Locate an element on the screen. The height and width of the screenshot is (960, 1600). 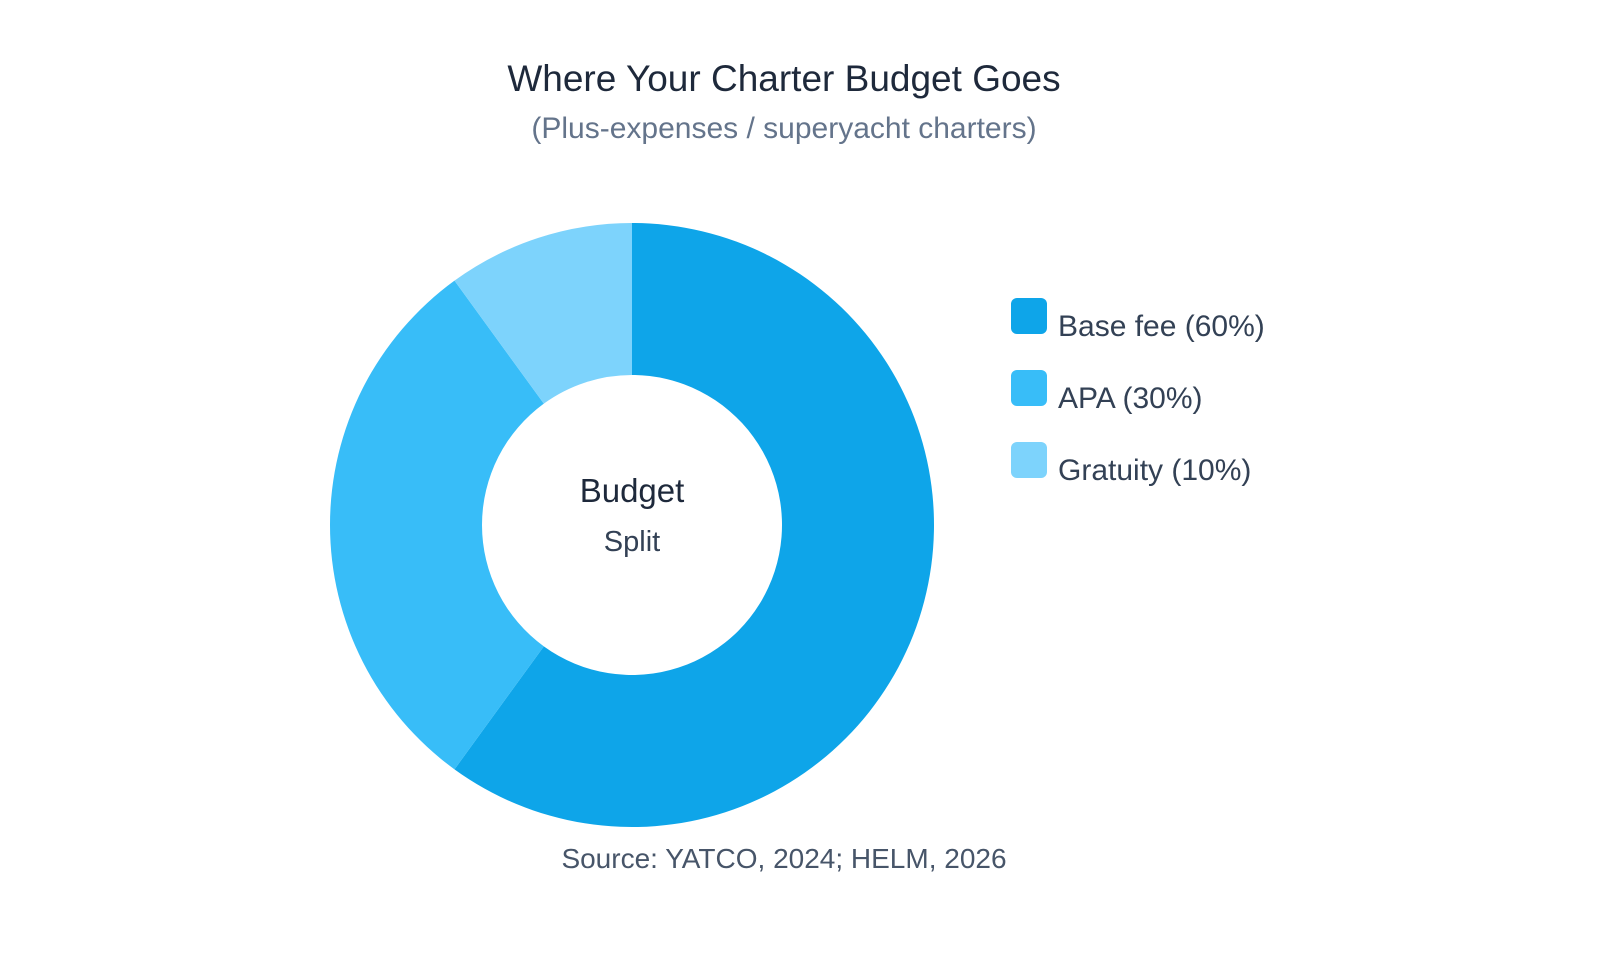
donut-slice-apa is located at coordinates (437, 525).